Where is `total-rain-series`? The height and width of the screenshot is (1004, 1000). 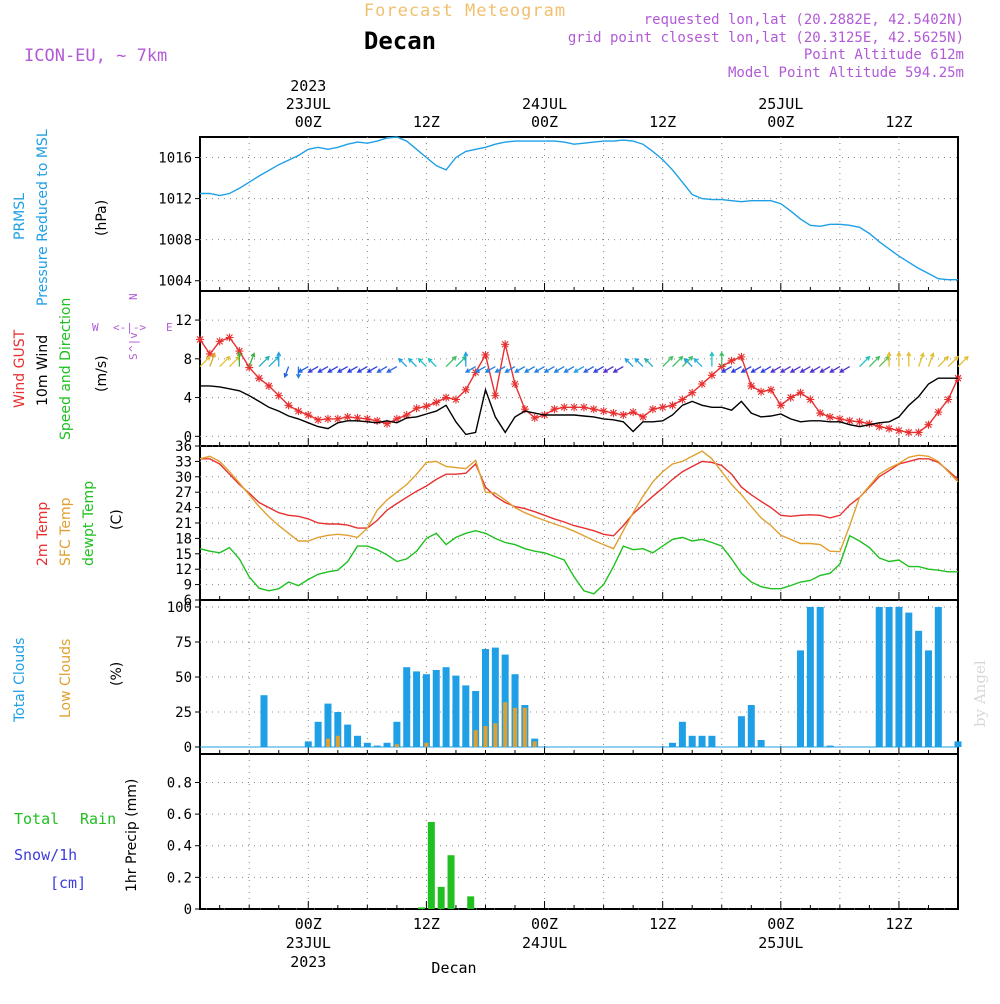 total-rain-series is located at coordinates (446, 865).